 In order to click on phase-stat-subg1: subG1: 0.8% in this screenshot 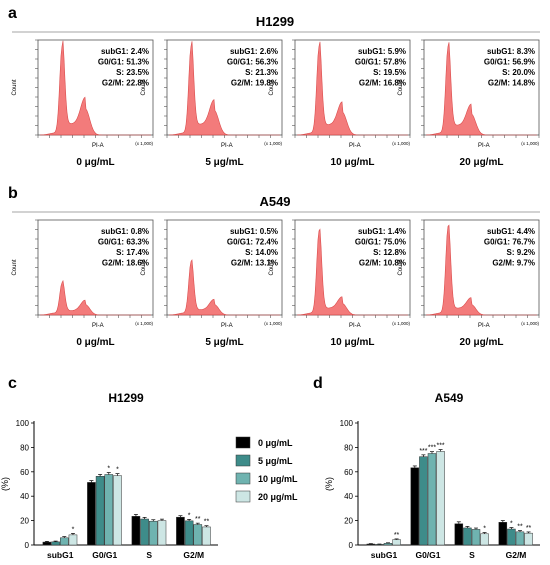, I will do `click(125, 231)`.